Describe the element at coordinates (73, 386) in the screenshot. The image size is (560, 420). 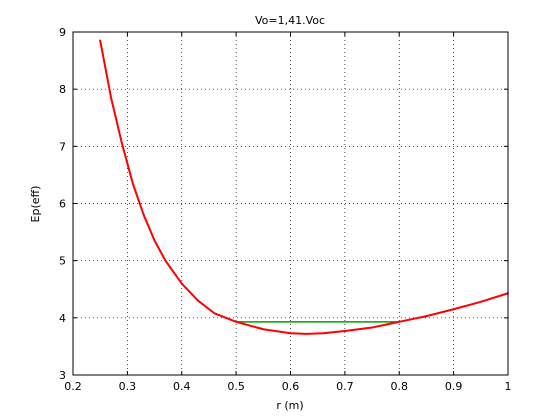
I see `x-tick-label: 0.2` at that location.